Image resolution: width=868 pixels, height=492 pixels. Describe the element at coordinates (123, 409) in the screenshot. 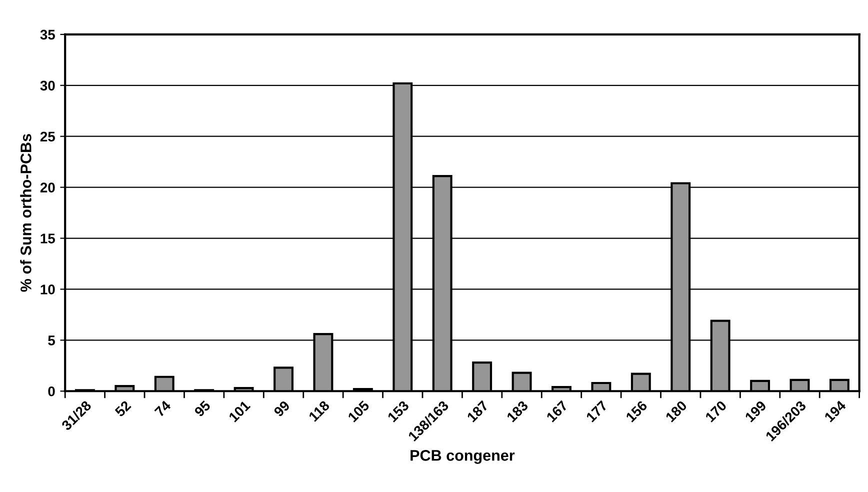

I see `x-tick-label: 52` at that location.